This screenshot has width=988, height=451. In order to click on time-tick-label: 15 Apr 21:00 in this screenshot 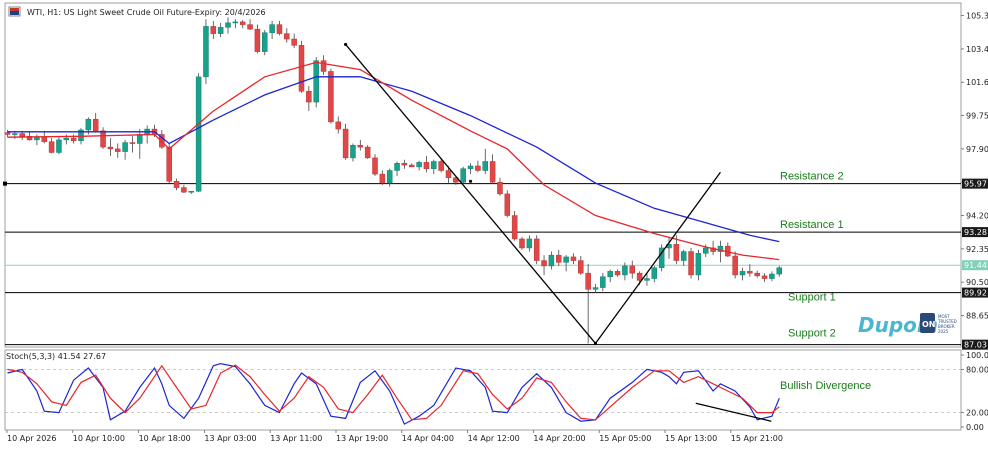, I will do `click(757, 438)`.